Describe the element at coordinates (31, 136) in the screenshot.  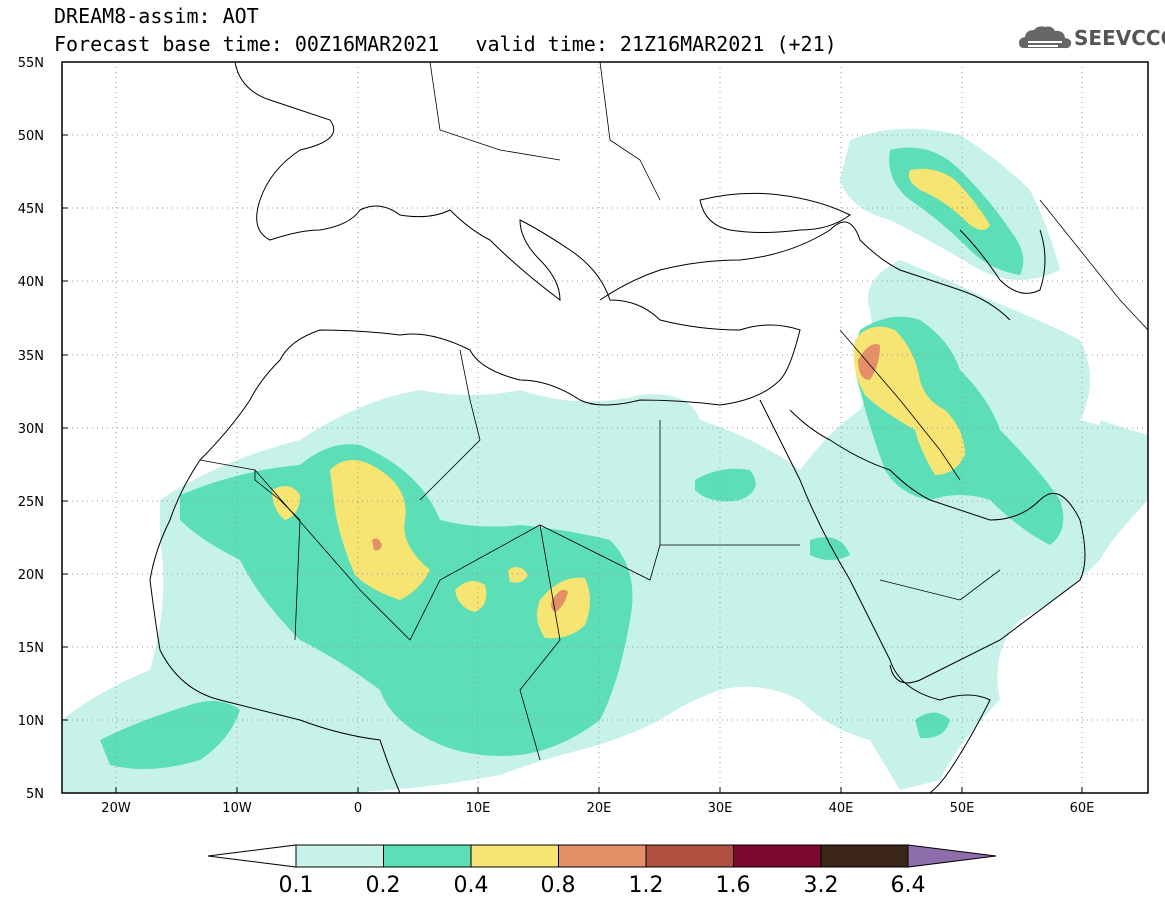
I see `lat-label: 50N` at that location.